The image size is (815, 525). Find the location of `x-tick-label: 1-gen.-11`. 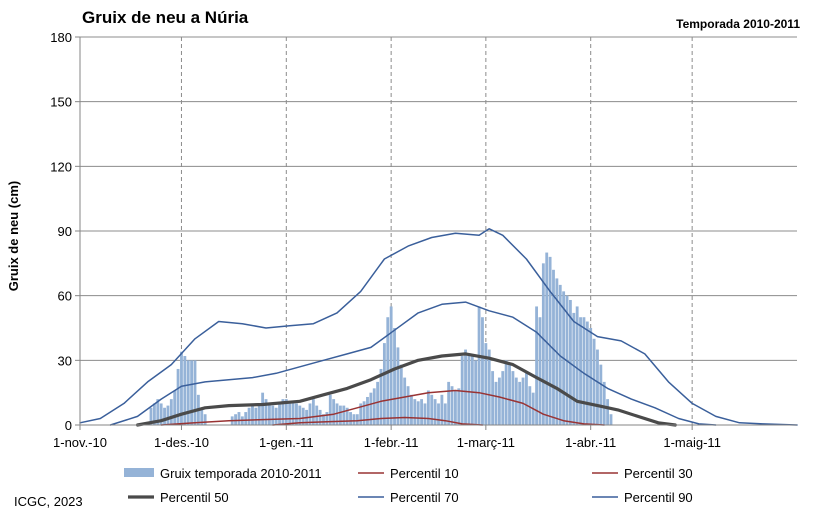

x-tick-label: 1-gen.-11 is located at coordinates (286, 442).